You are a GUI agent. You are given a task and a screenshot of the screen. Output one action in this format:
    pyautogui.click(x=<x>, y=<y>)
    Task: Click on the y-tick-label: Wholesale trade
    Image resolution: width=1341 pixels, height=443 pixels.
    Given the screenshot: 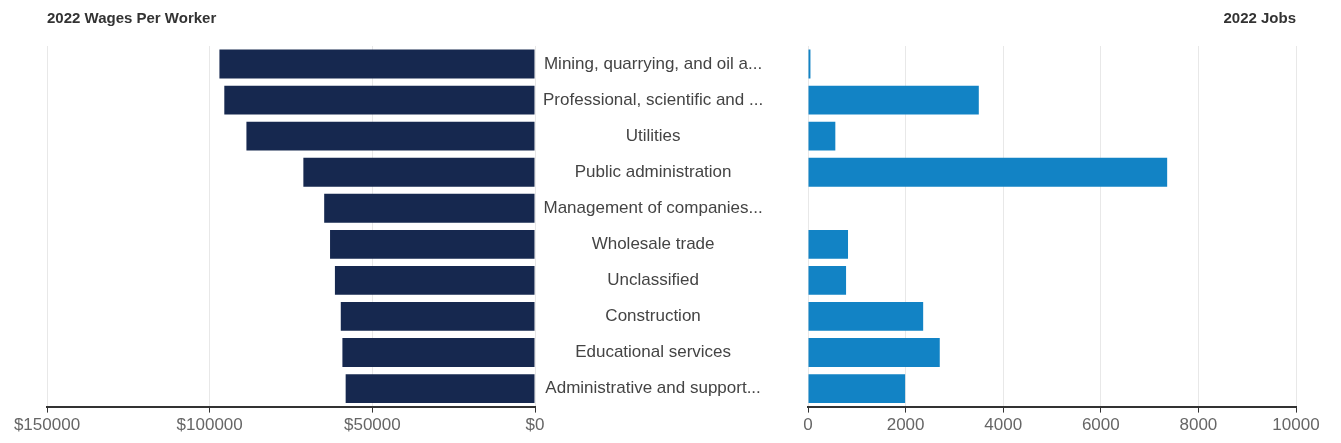 What is the action you would take?
    pyautogui.click(x=653, y=244)
    